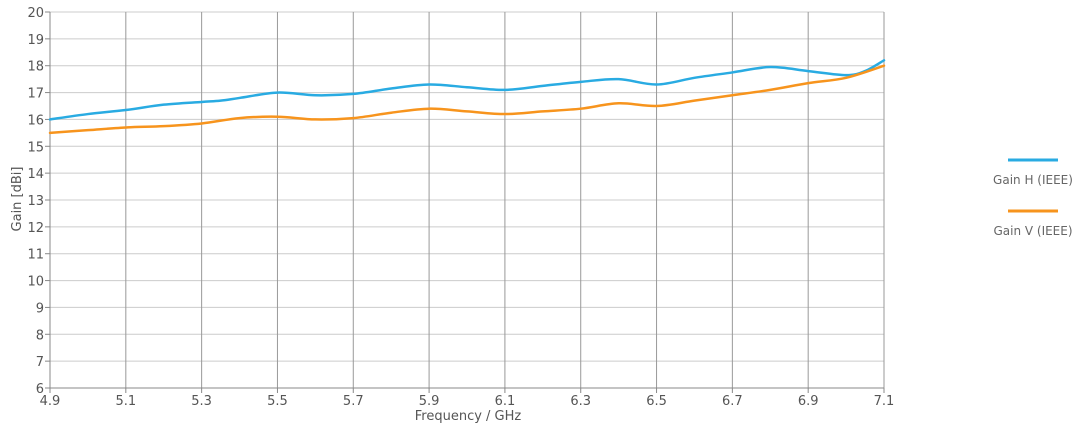 The width and height of the screenshot is (1072, 431). Describe the element at coordinates (505, 401) in the screenshot. I see `x-tick-label: 6.1` at that location.